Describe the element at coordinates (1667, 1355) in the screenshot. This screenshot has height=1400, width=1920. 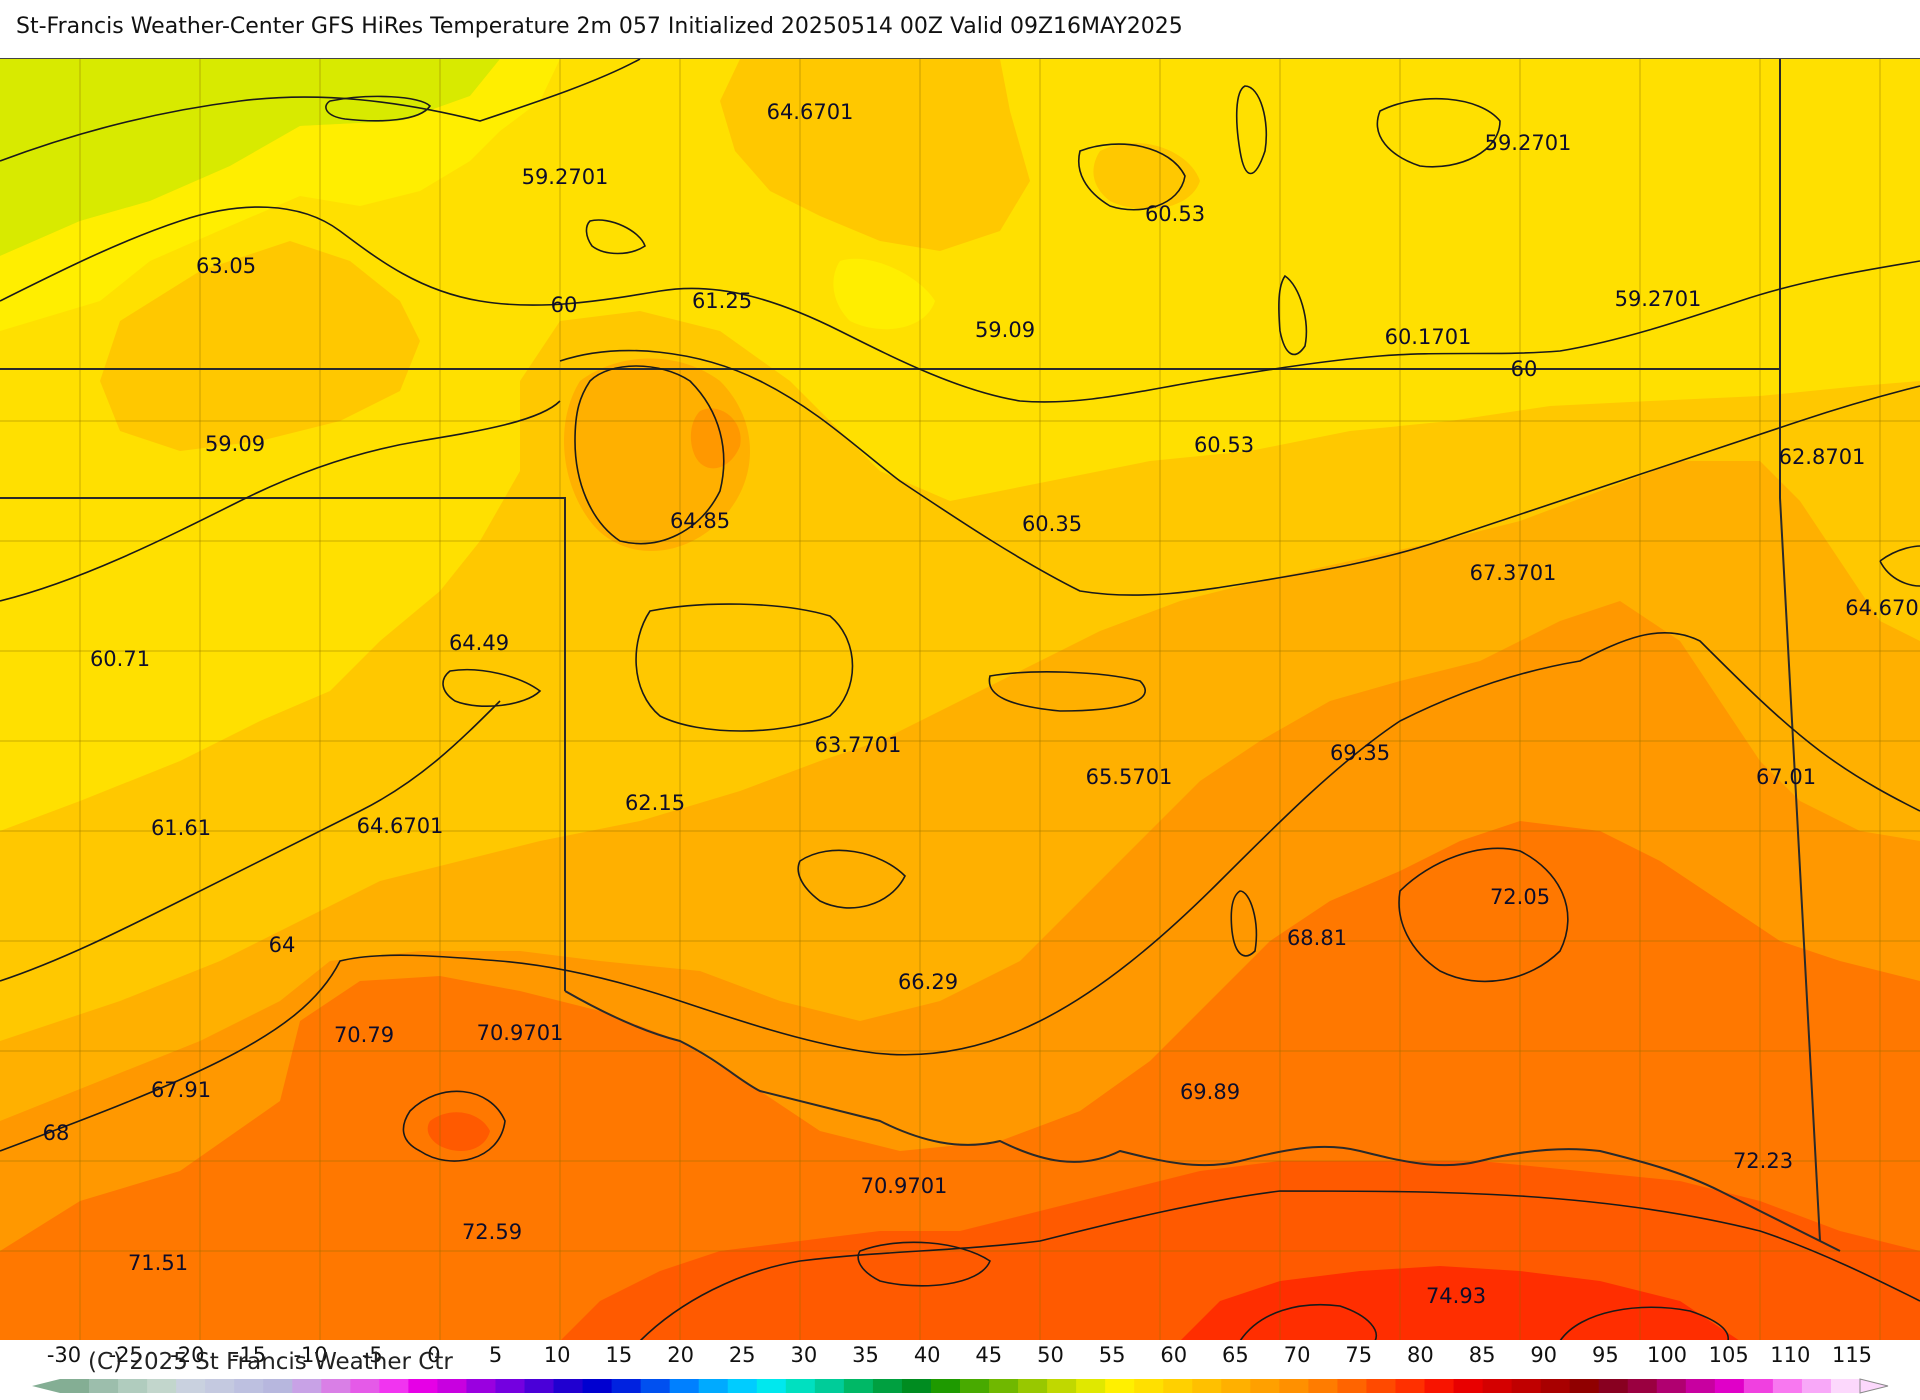
I see `legend-tick-label: 100` at that location.